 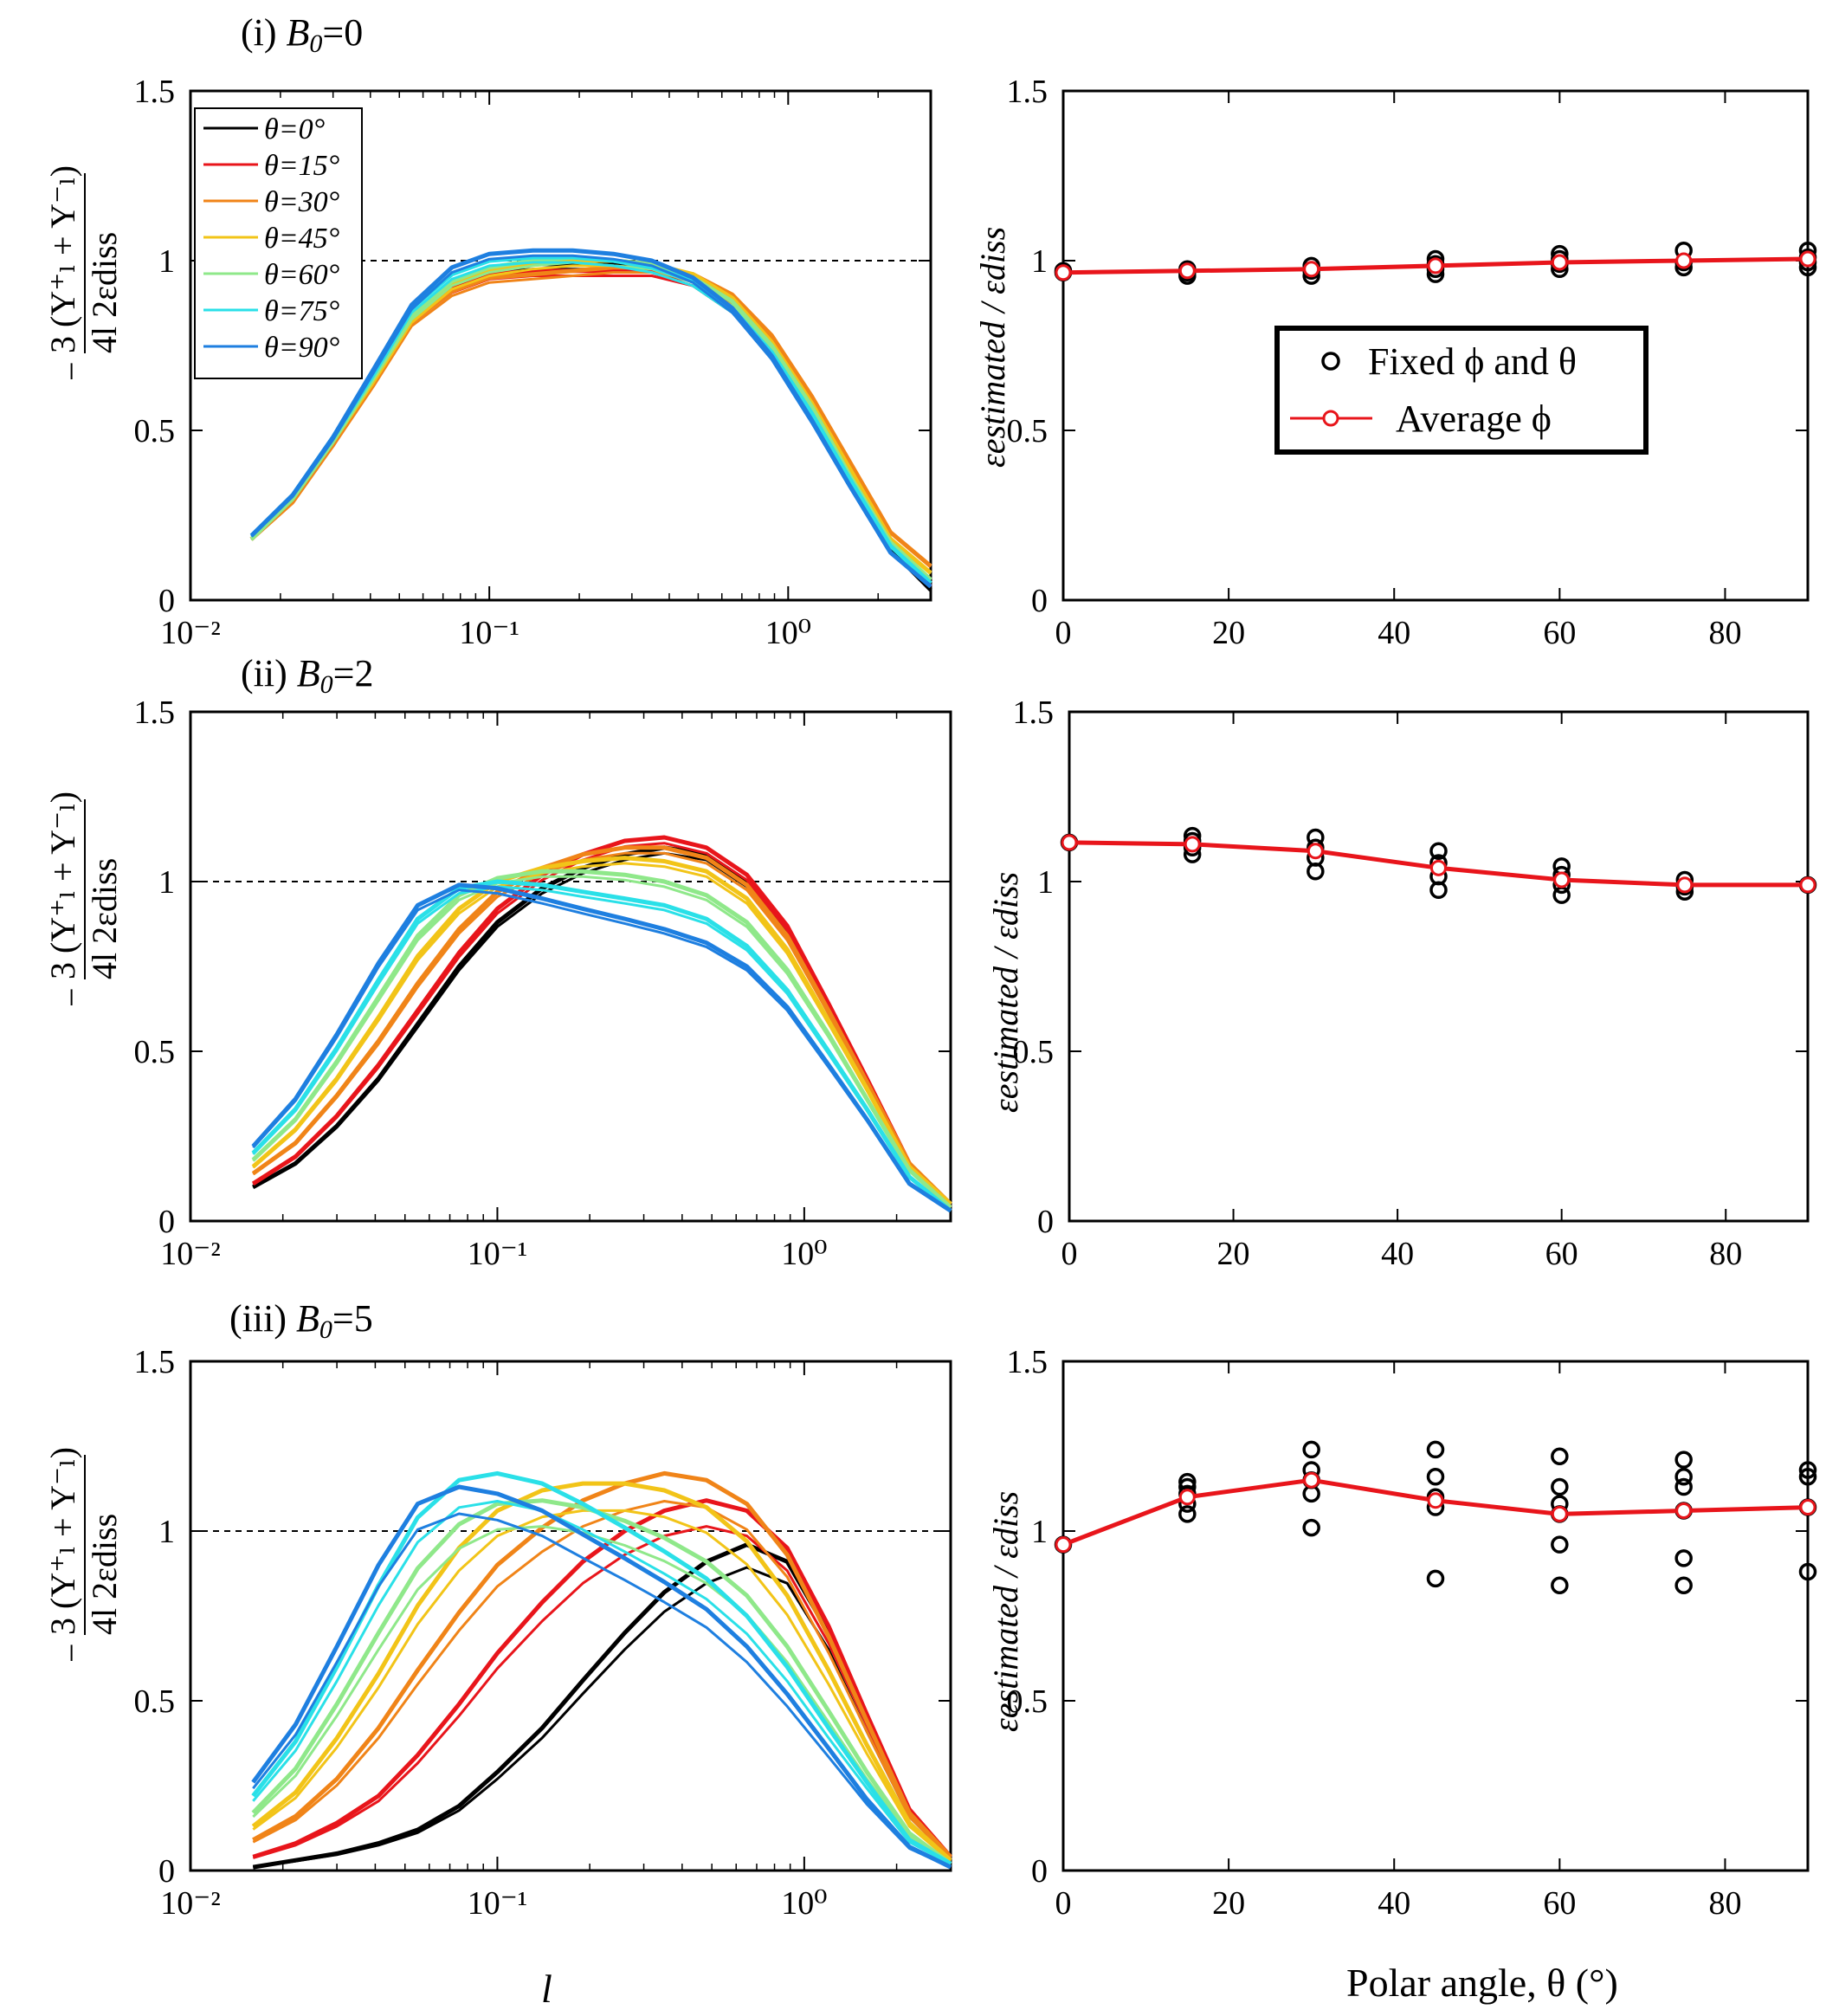 I want to click on panel-left-row3: 0 0.5 1 1.5 10⁻² 10⁻¹ 10⁰, so click(x=543, y=1633).